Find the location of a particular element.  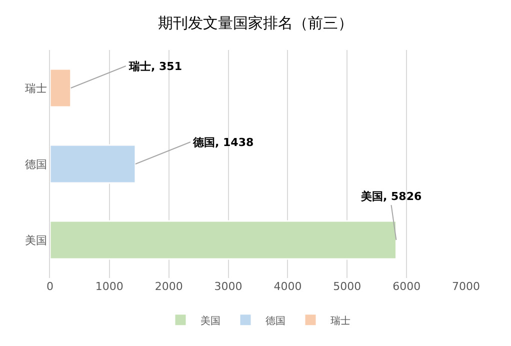

x-tick-label: 4000 is located at coordinates (288, 286).